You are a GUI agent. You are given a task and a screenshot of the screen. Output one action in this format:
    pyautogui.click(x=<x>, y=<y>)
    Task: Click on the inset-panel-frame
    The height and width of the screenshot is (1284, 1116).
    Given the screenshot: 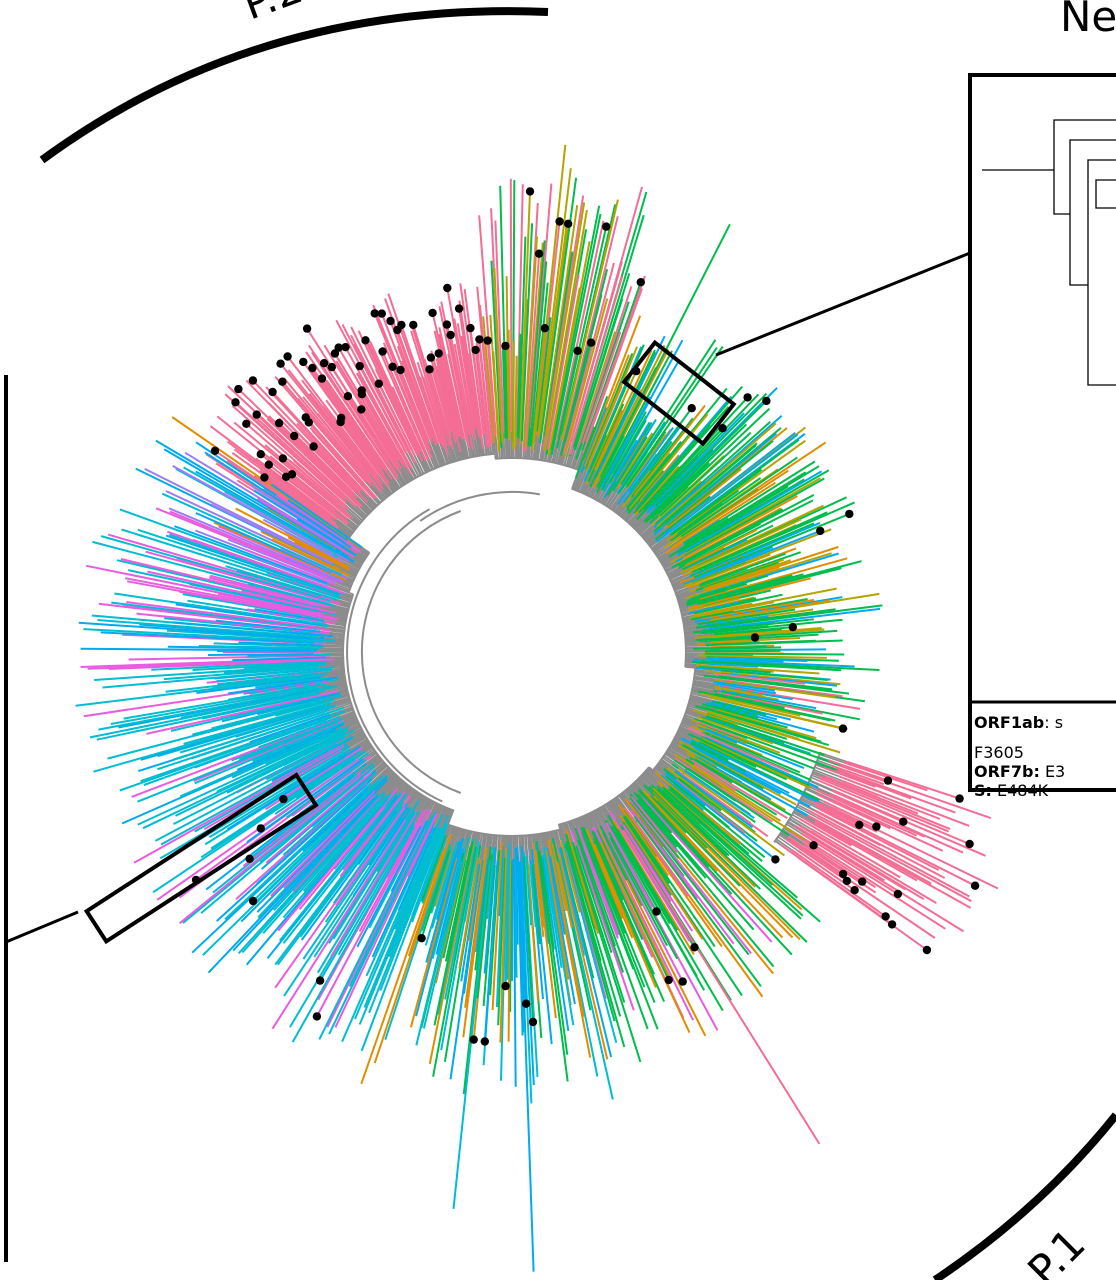 What is the action you would take?
    pyautogui.click(x=1043, y=432)
    